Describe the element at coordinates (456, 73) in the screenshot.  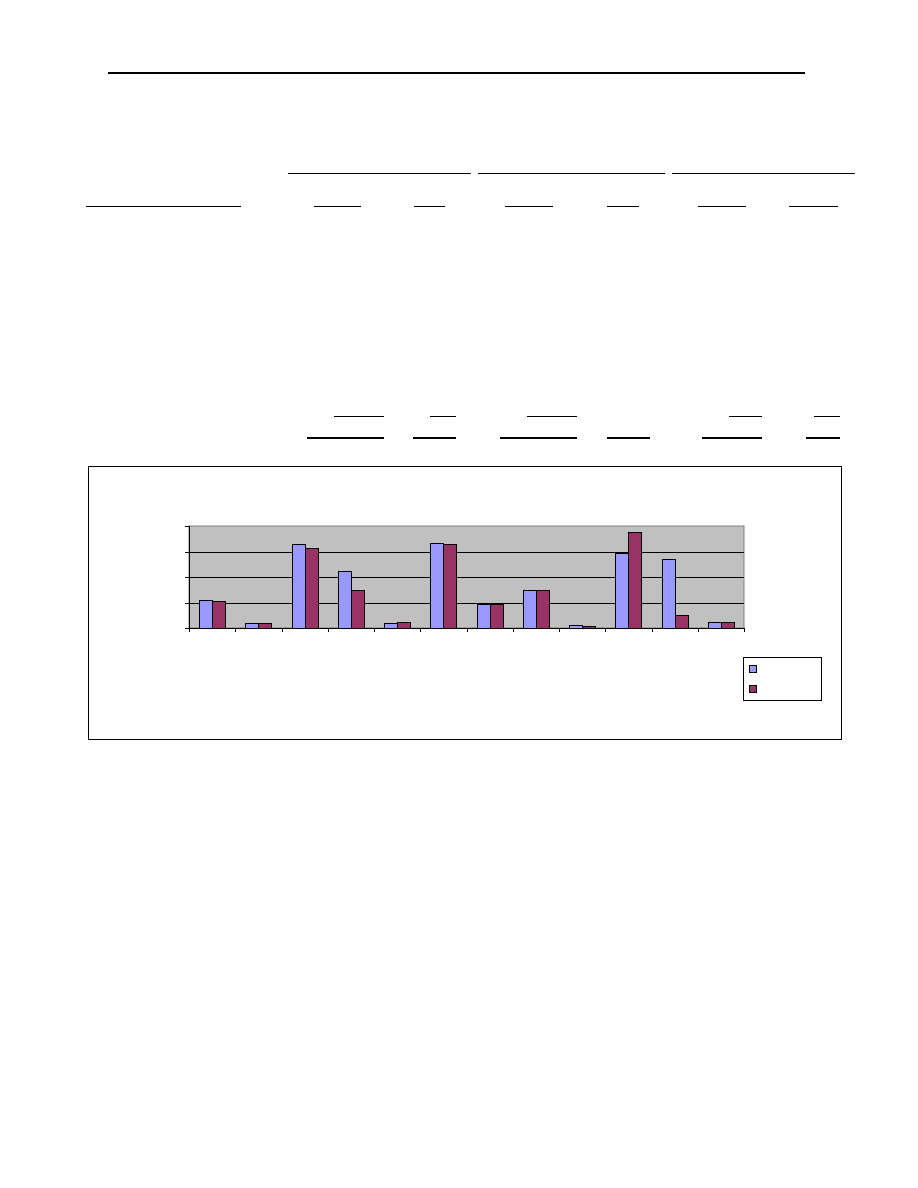
I see `header-rule` at that location.